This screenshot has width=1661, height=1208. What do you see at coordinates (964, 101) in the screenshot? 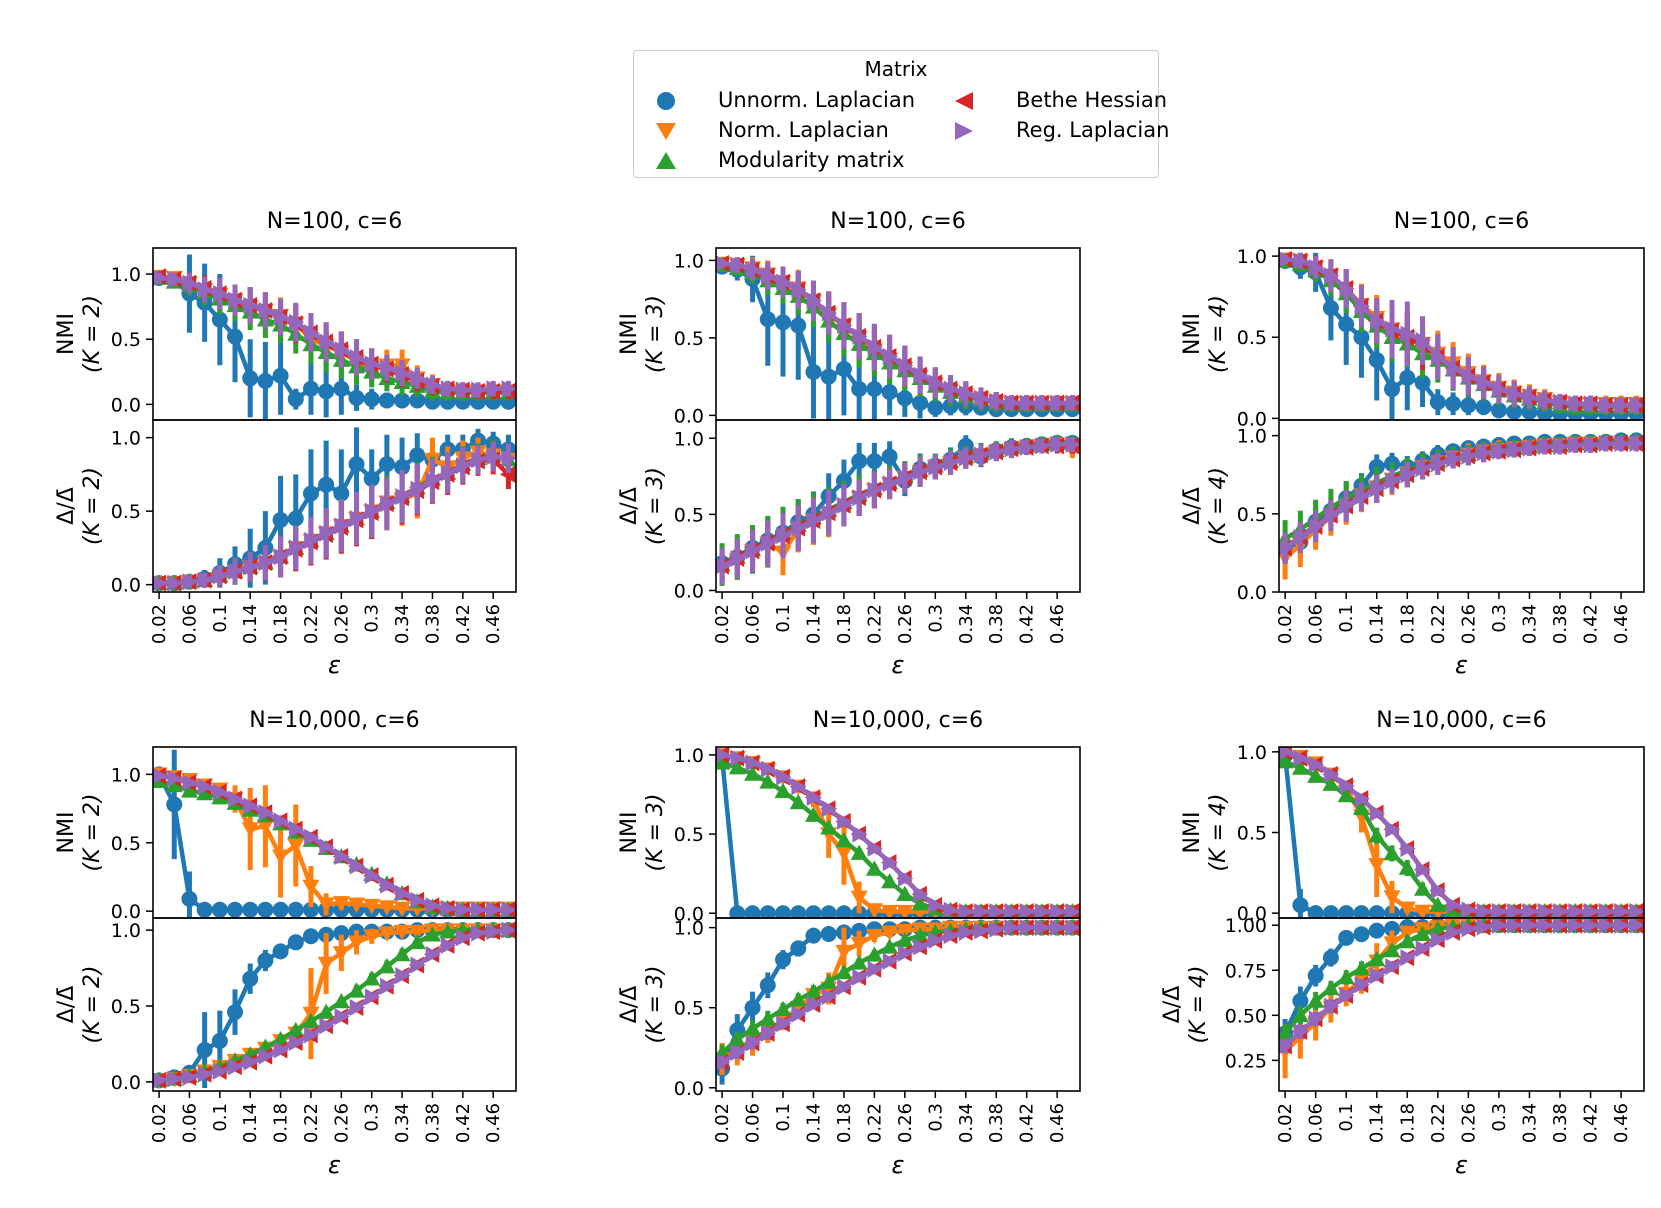
I see `triangle-left-marker-icon` at bounding box center [964, 101].